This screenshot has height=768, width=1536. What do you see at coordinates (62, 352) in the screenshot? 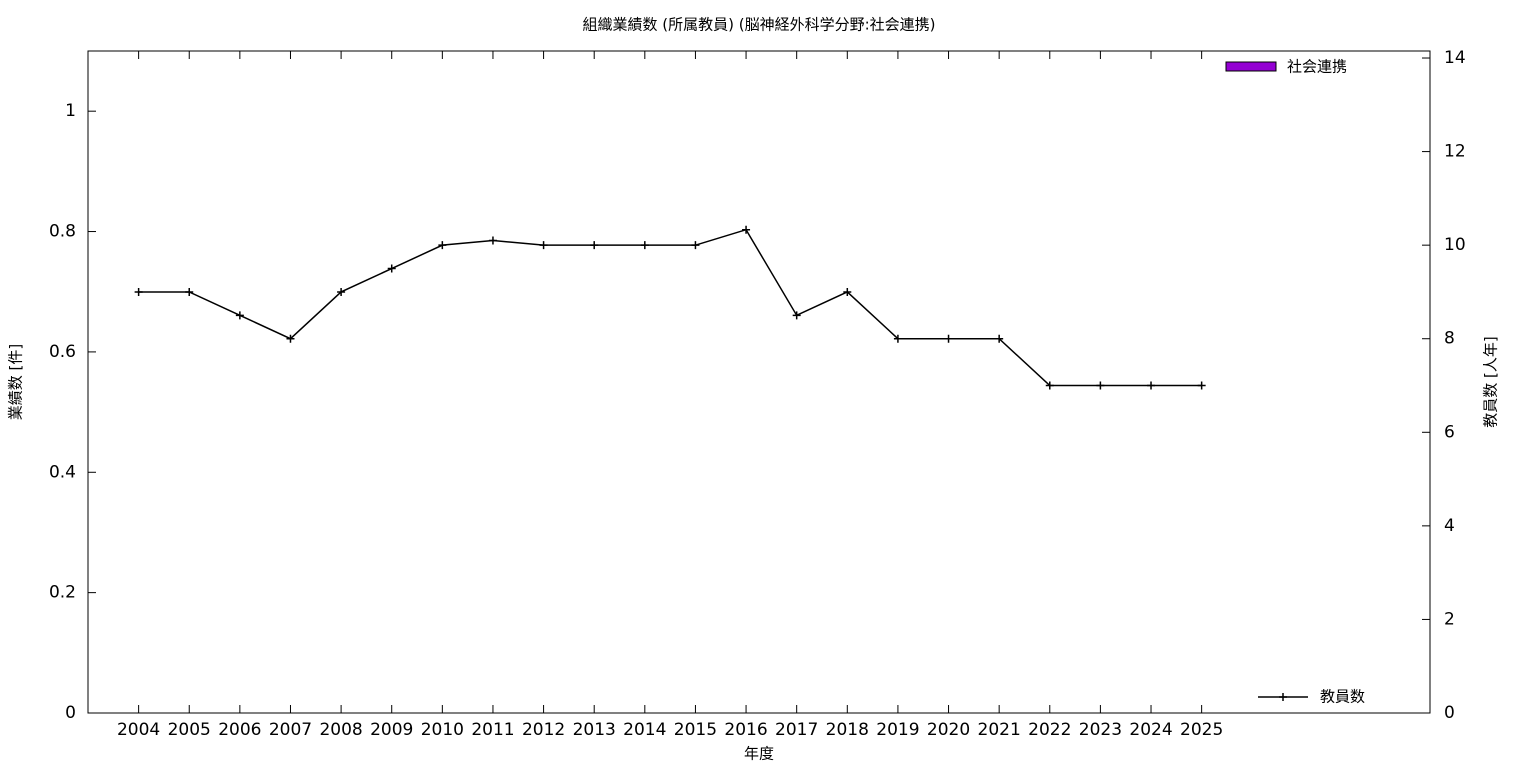
I see `y-tick-label: 0.6` at bounding box center [62, 352].